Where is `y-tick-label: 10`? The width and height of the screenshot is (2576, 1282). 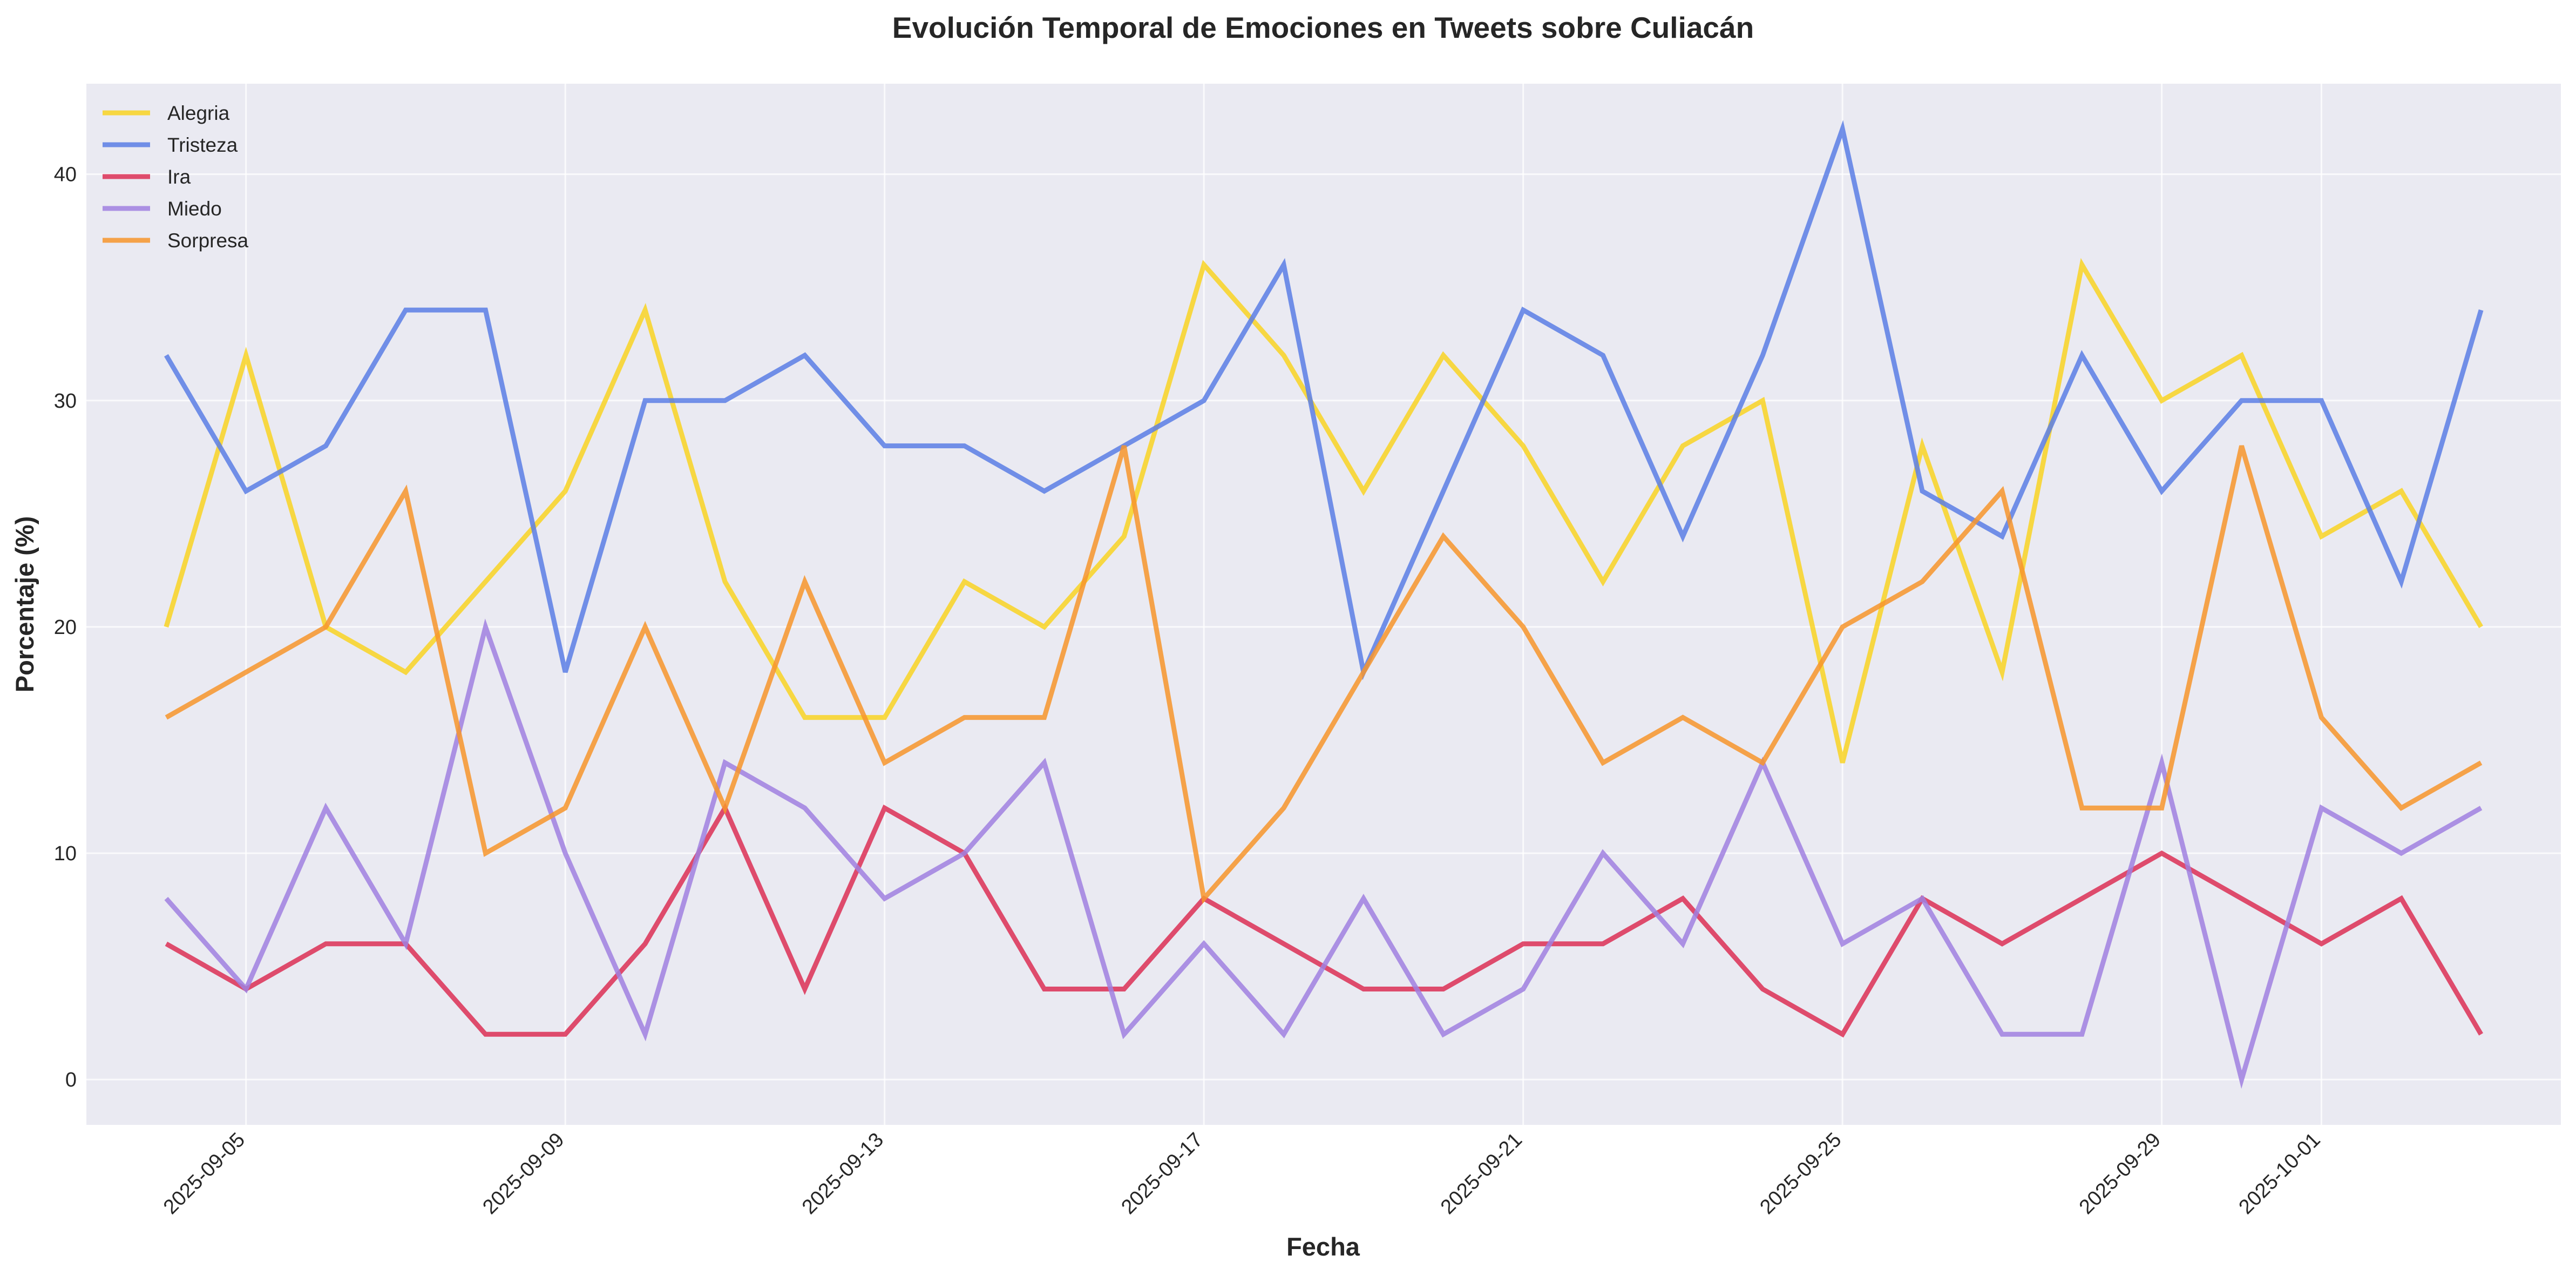 y-tick-label: 10 is located at coordinates (65, 853).